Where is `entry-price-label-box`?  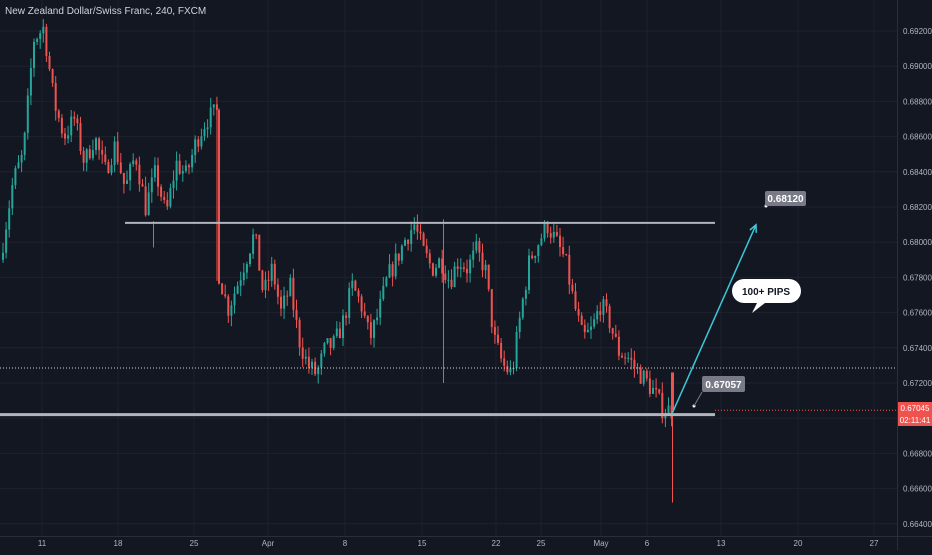 entry-price-label-box is located at coordinates (723, 384).